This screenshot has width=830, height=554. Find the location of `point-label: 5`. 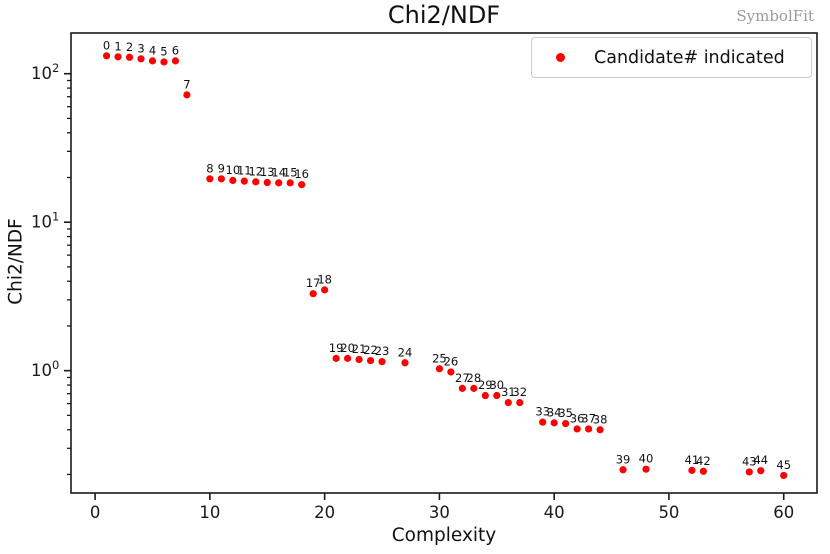

point-label: 5 is located at coordinates (163, 51).